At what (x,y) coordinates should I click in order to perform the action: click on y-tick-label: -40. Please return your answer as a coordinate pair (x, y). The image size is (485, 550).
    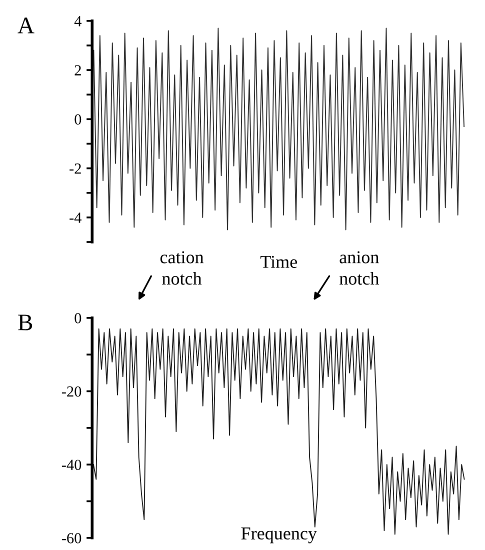
    Looking at the image, I should click on (72, 465).